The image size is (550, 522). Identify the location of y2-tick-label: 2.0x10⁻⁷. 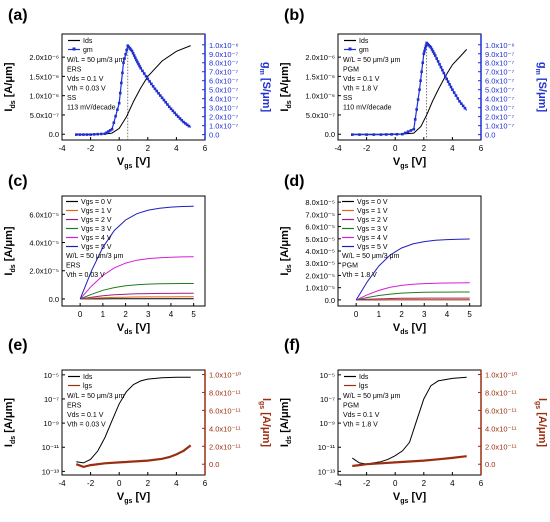
(499, 117).